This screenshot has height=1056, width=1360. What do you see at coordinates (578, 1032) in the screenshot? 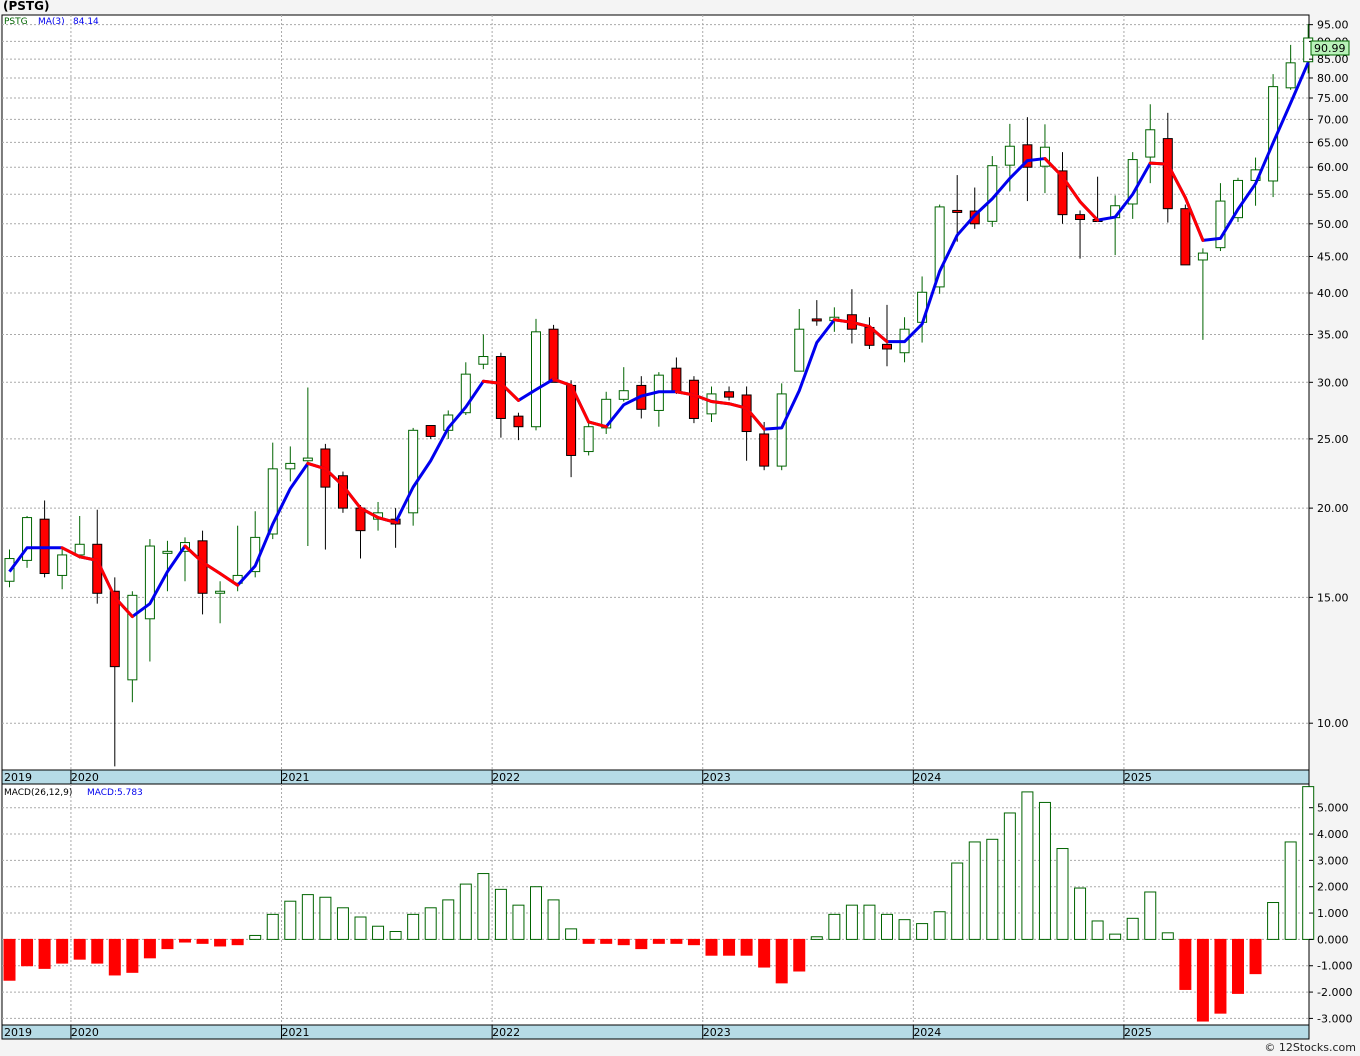
I see `macd-year-labels: 2019 2020 2021 2022 2023 2024 2025` at bounding box center [578, 1032].